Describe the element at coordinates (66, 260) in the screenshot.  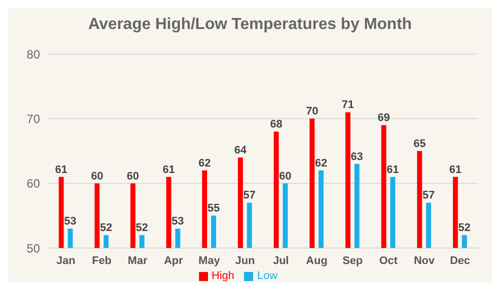
I see `x-tick-label: Jan` at that location.